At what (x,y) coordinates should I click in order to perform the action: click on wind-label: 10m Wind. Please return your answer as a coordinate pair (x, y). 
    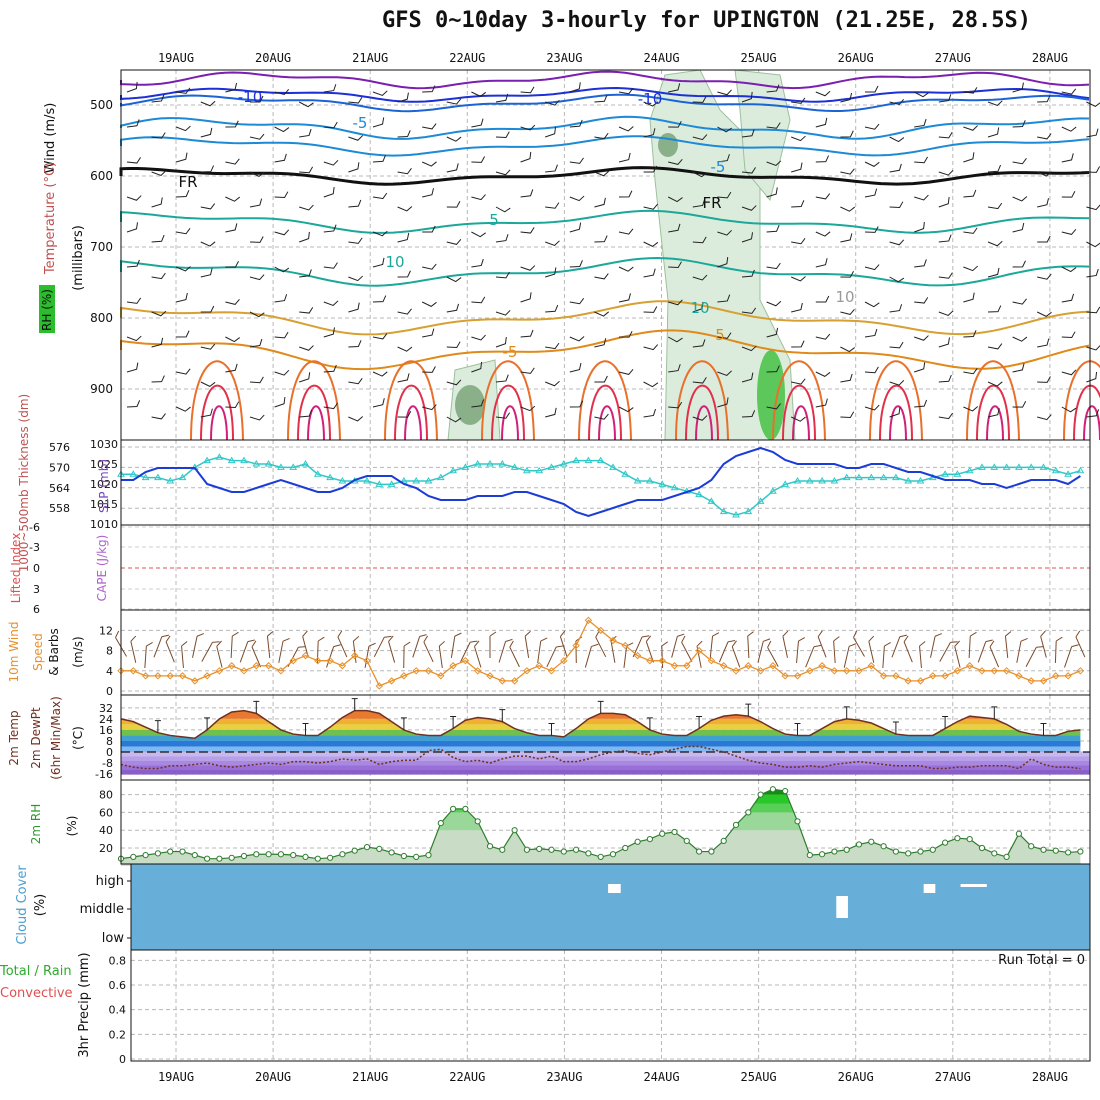
    Looking at the image, I should click on (14, 652).